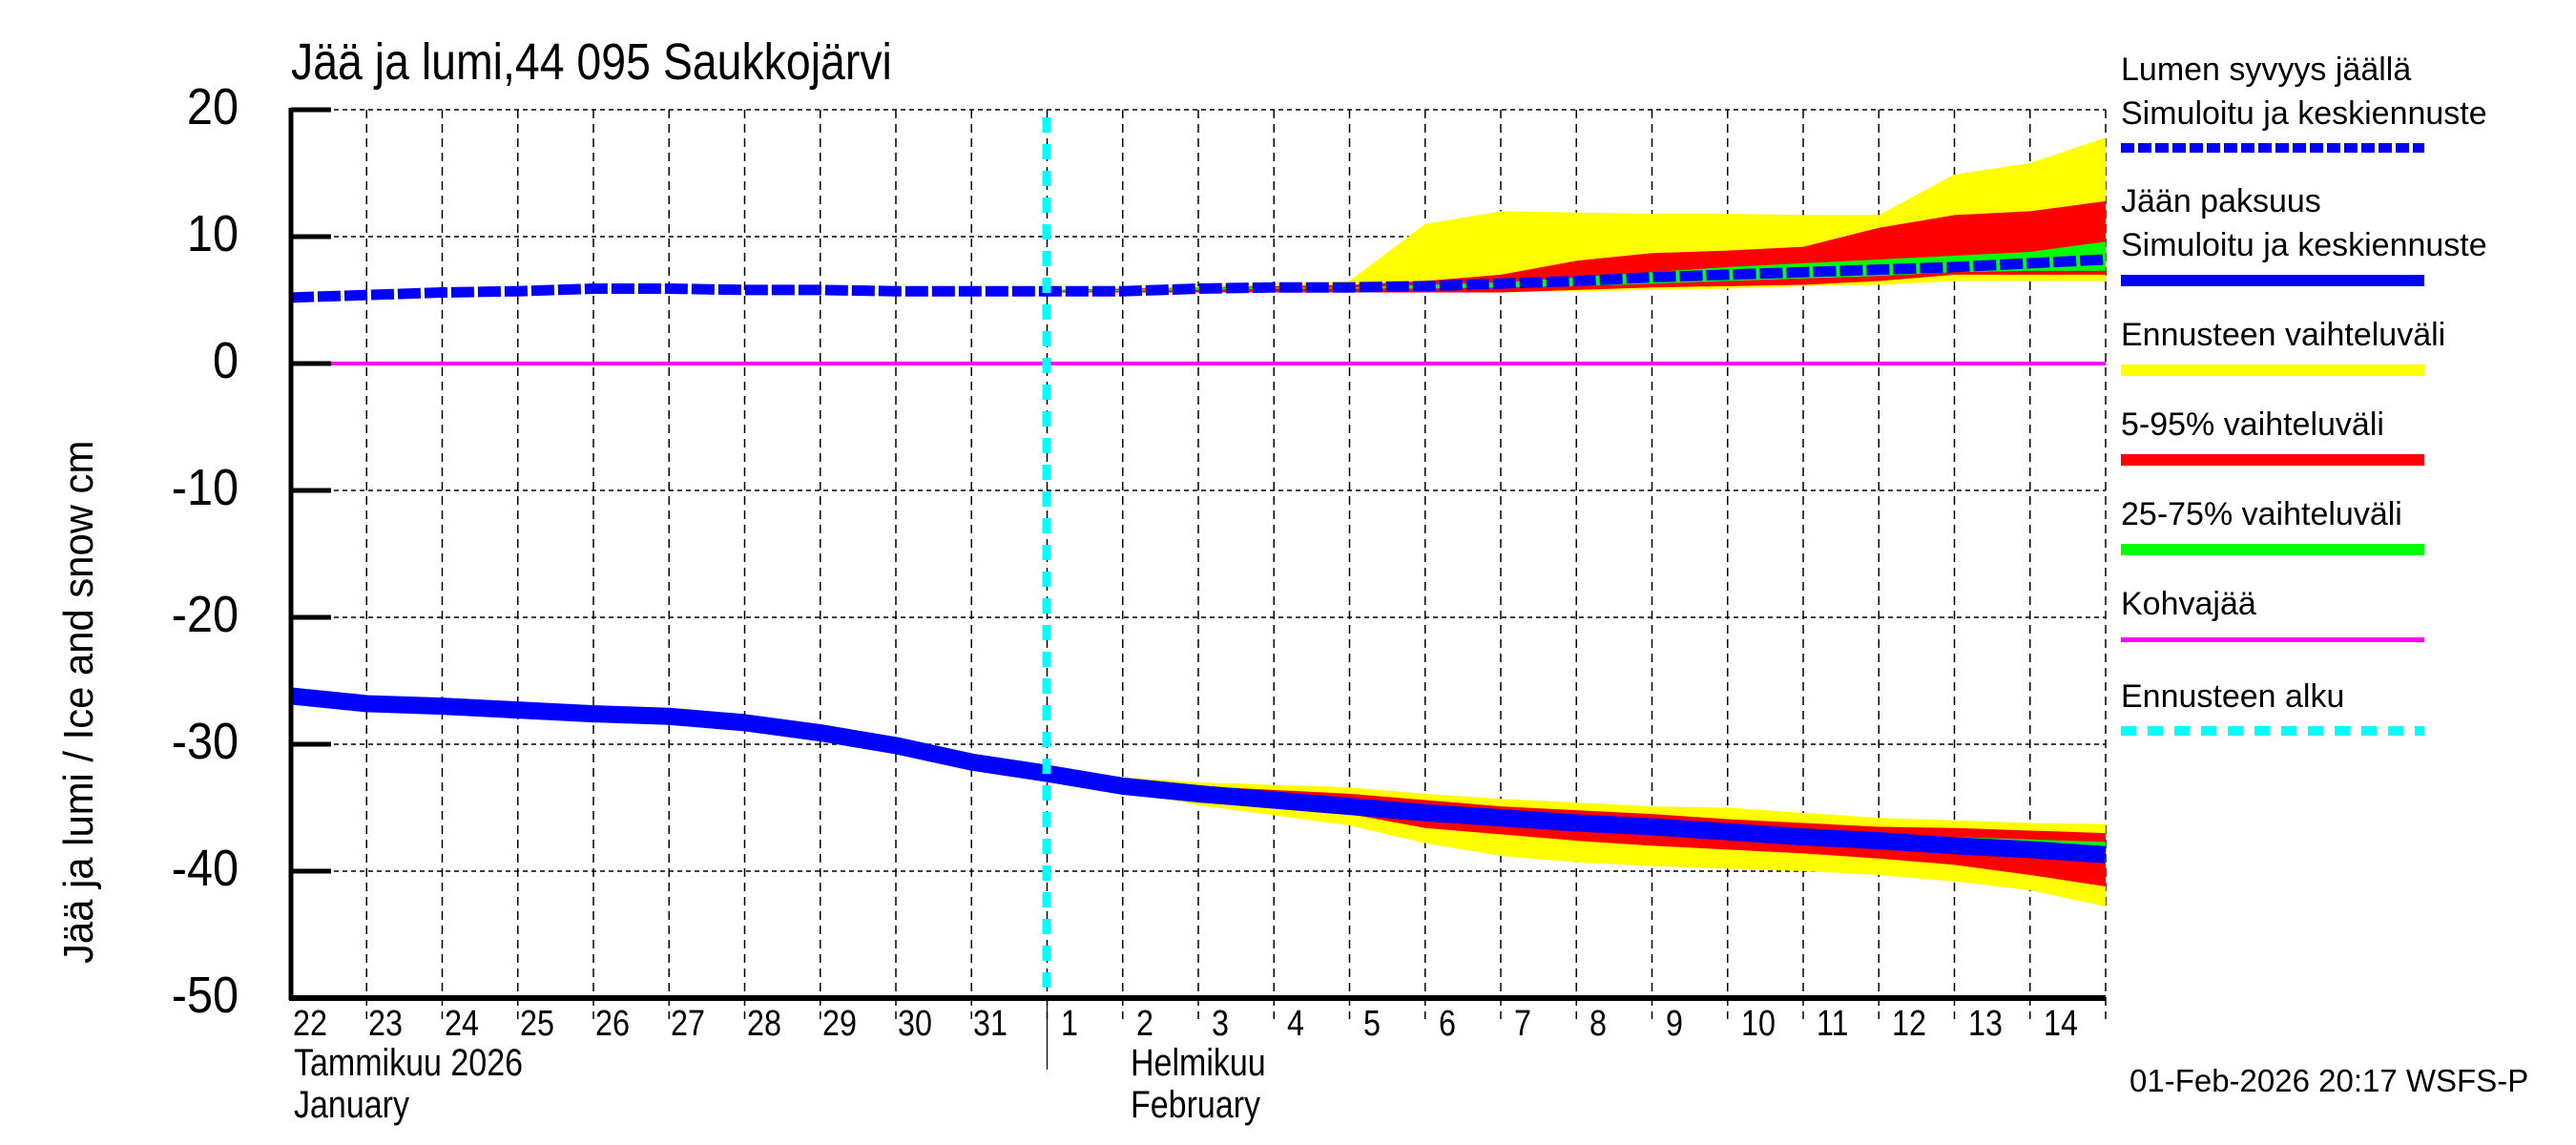  Describe the element at coordinates (2272, 148) in the screenshot. I see `legend-swatch-dashed-blue` at that location.